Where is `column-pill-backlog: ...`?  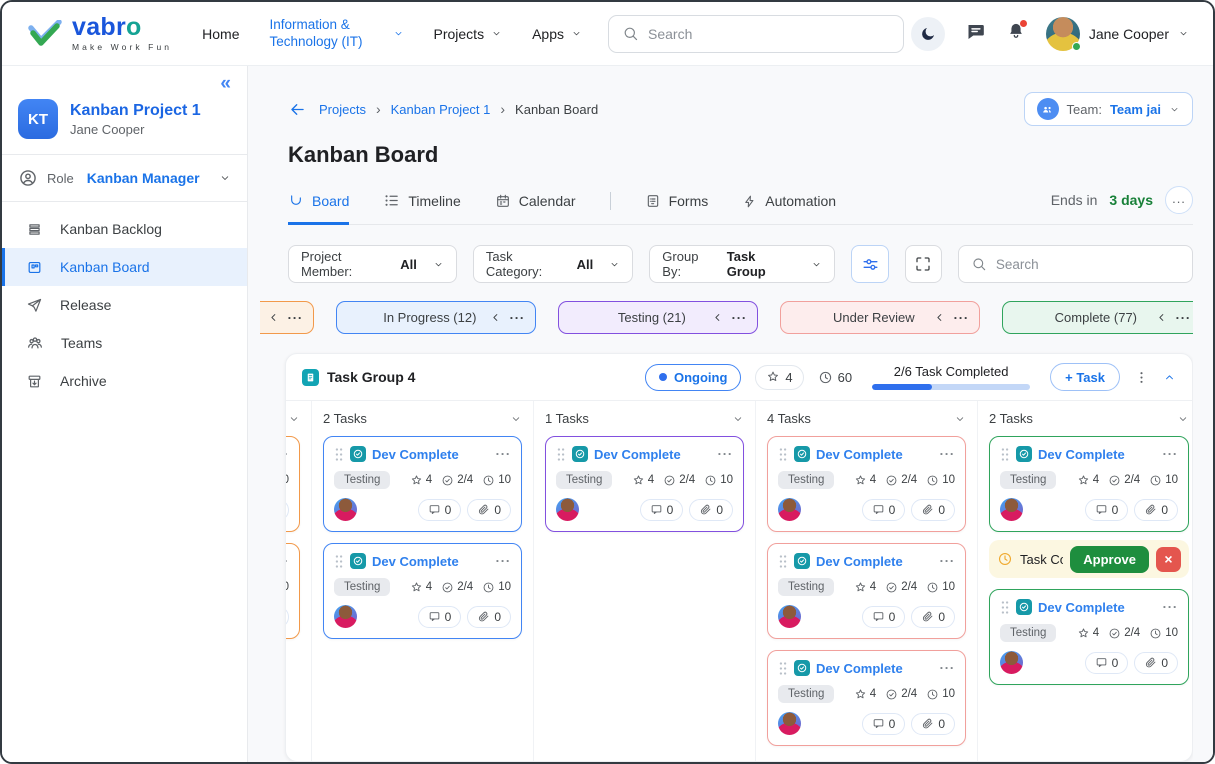
column-pill-backlog: ... is located at coordinates (287, 317).